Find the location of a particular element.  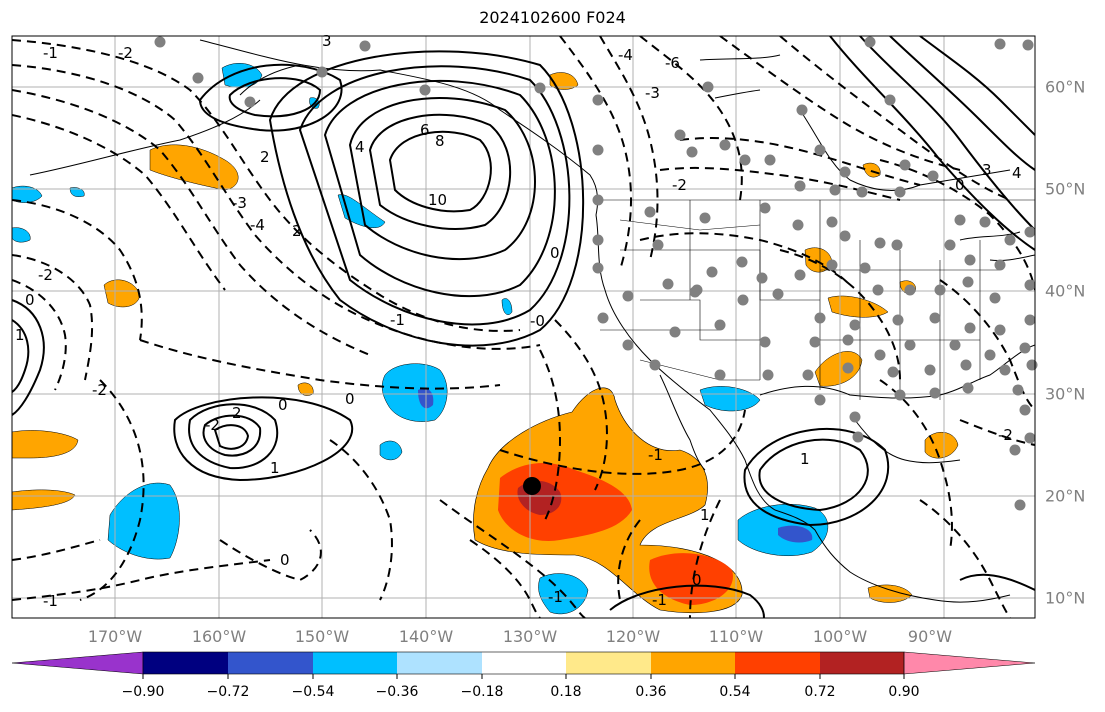

latitude-label: 50°N is located at coordinates (1065, 189).